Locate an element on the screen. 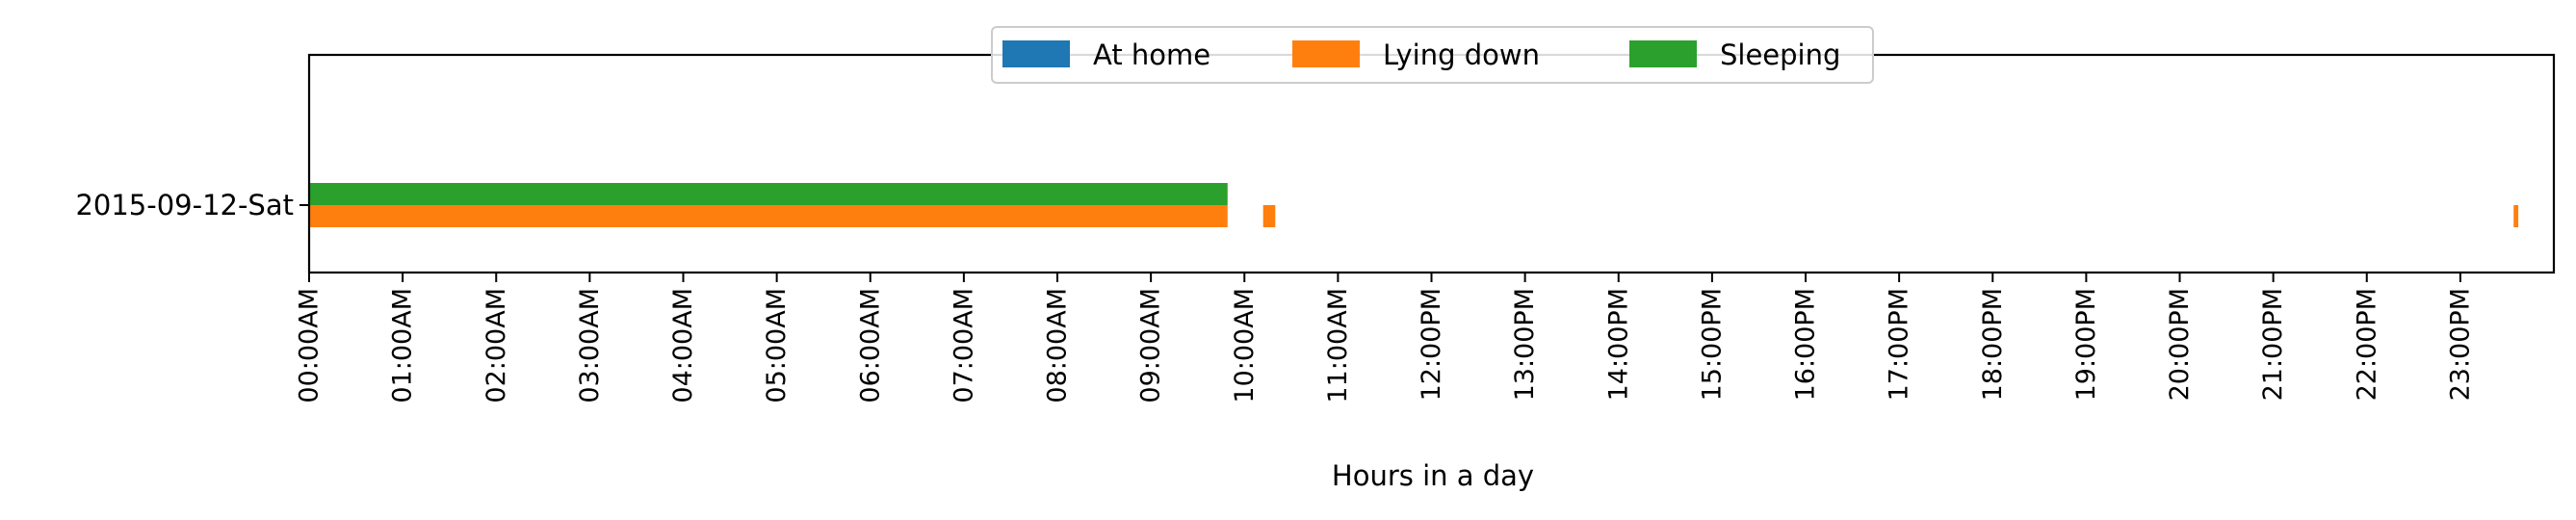 Image resolution: width=2576 pixels, height=520 pixels. x-tick-label: 10:00AM is located at coordinates (1245, 345).